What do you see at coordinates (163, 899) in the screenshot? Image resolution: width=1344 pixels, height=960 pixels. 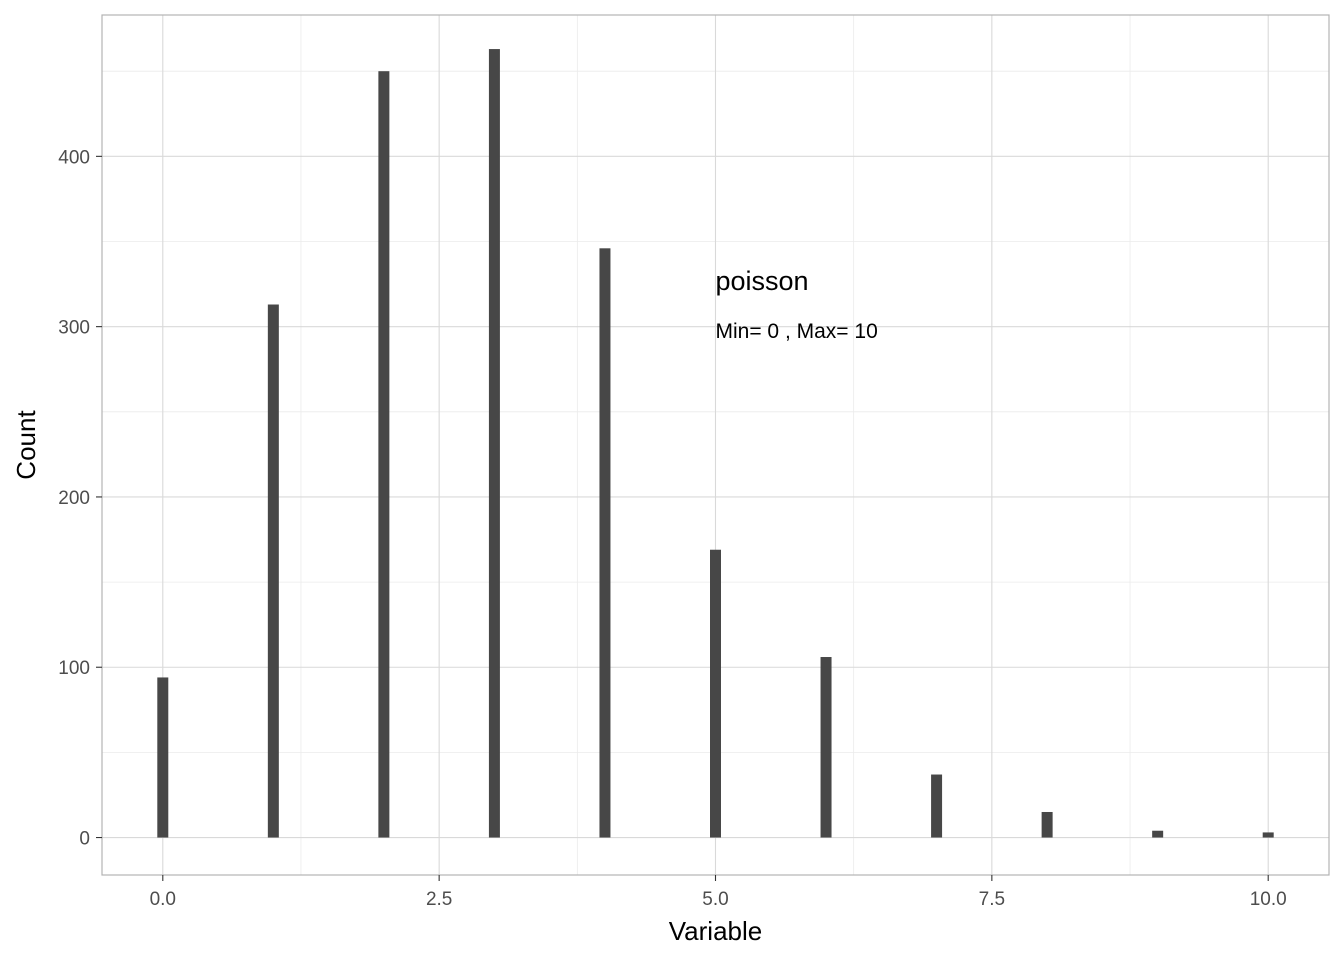 I see `x-tick-label: 0.0` at bounding box center [163, 899].